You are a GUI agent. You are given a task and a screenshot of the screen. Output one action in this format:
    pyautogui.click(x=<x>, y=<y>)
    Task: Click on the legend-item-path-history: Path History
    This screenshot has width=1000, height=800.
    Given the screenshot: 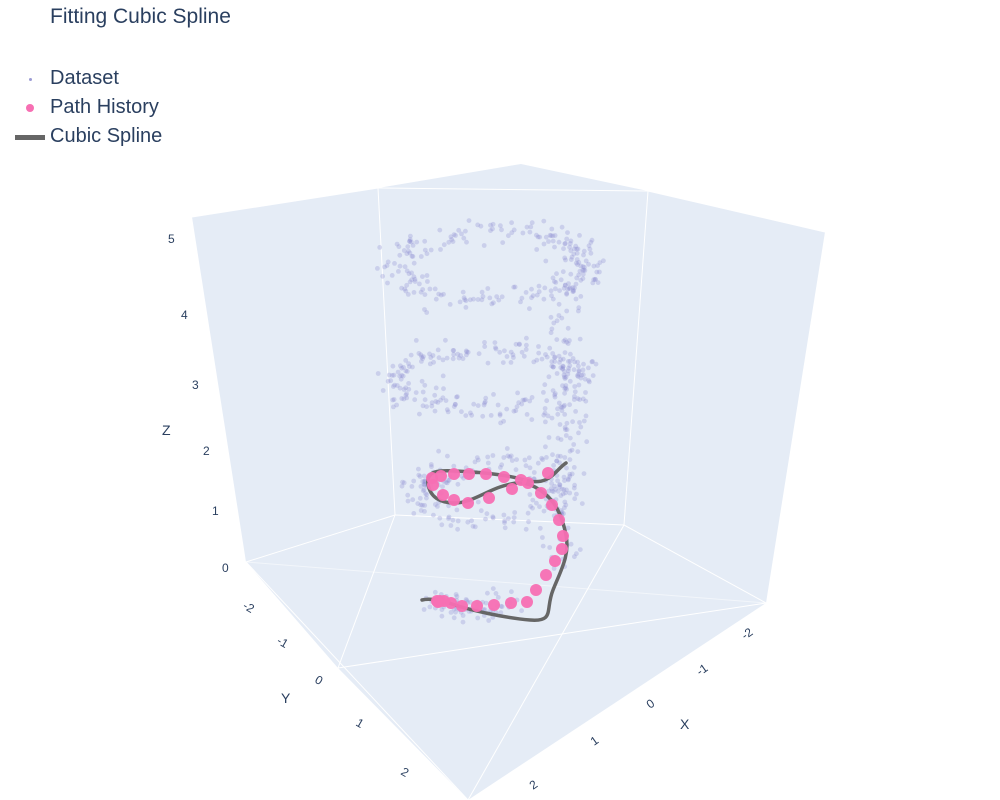 What is the action you would take?
    pyautogui.click(x=86, y=107)
    